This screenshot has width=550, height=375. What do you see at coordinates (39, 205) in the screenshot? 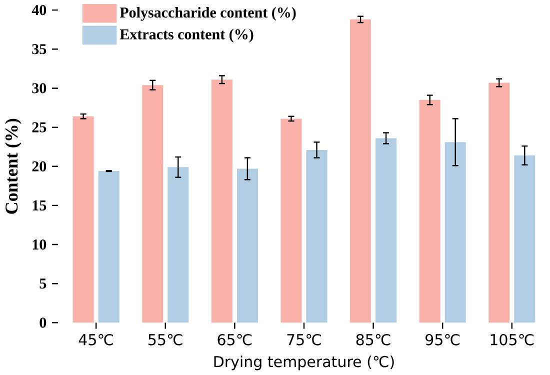
I see `y-tick-label: 15` at bounding box center [39, 205].